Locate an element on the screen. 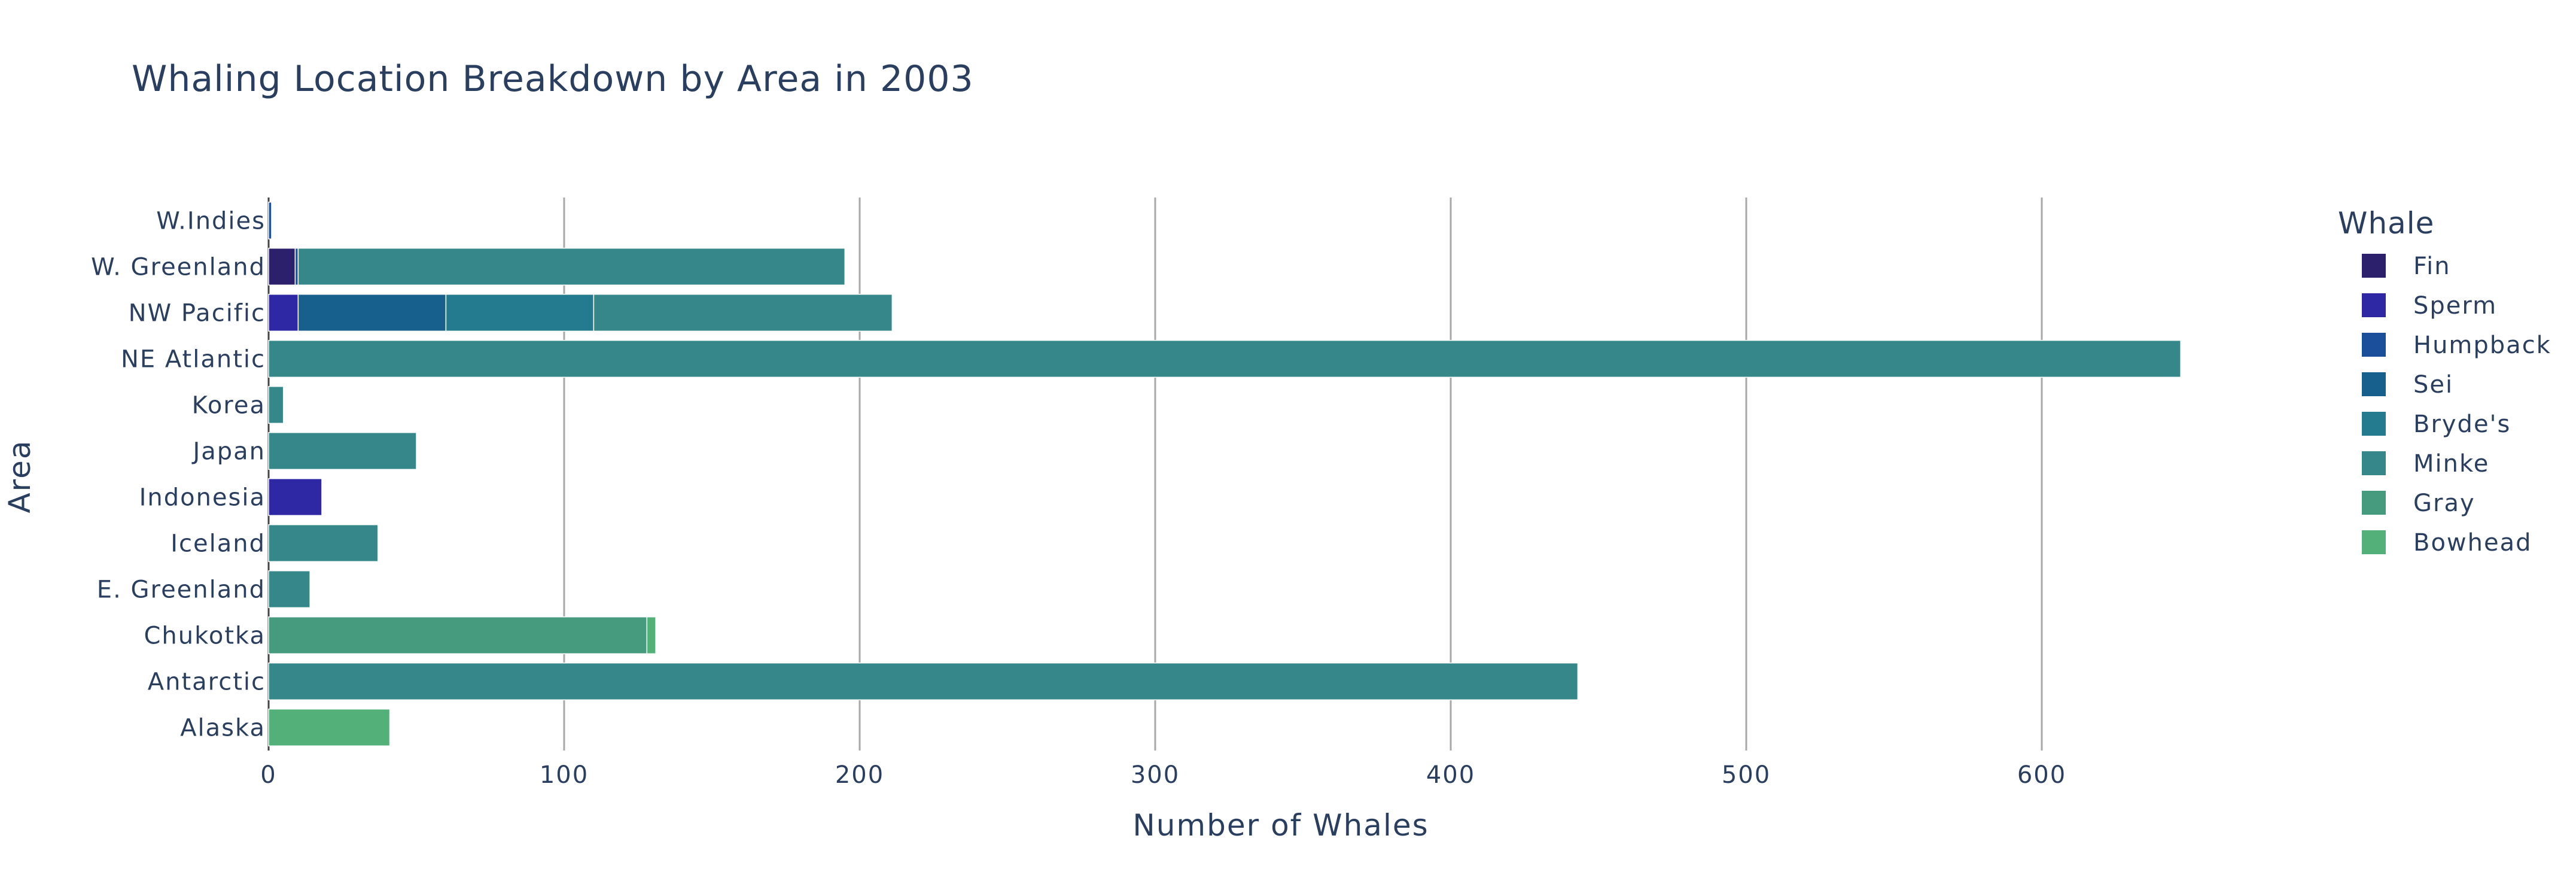  series-sei is located at coordinates (372, 312).